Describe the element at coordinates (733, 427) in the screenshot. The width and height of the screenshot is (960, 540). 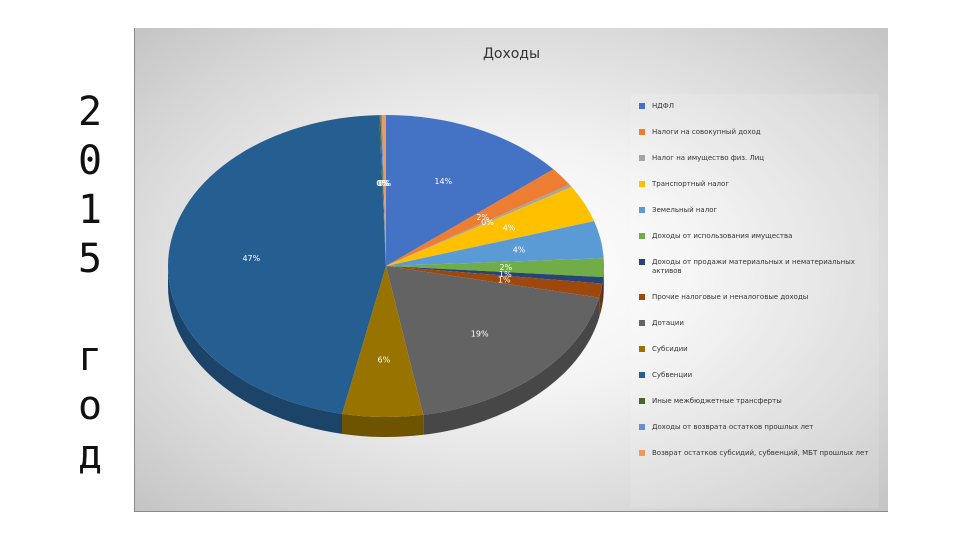
I see `legend-label: Доходы от возврата остатков прошлых лет` at that location.